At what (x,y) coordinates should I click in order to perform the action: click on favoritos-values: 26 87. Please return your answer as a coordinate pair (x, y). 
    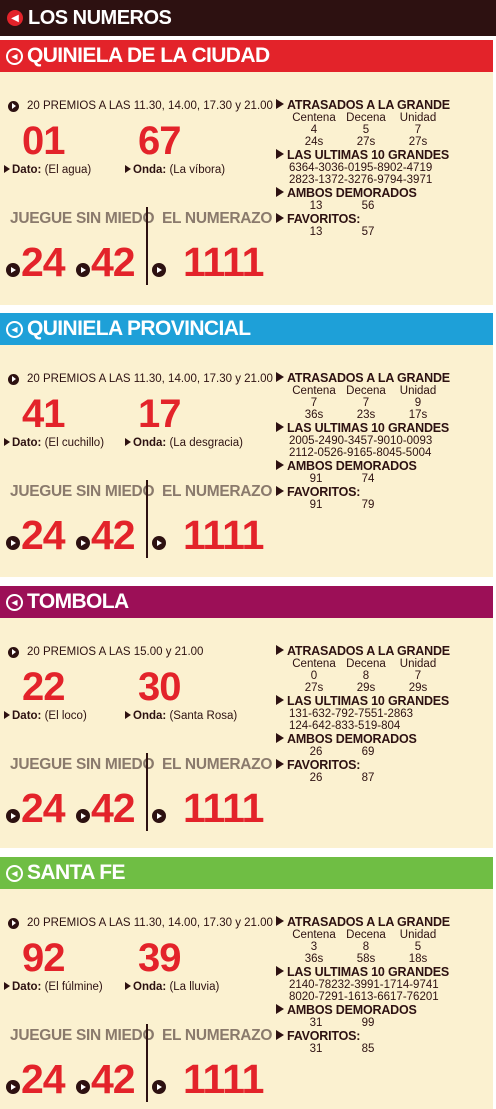
    Looking at the image, I should click on (342, 778).